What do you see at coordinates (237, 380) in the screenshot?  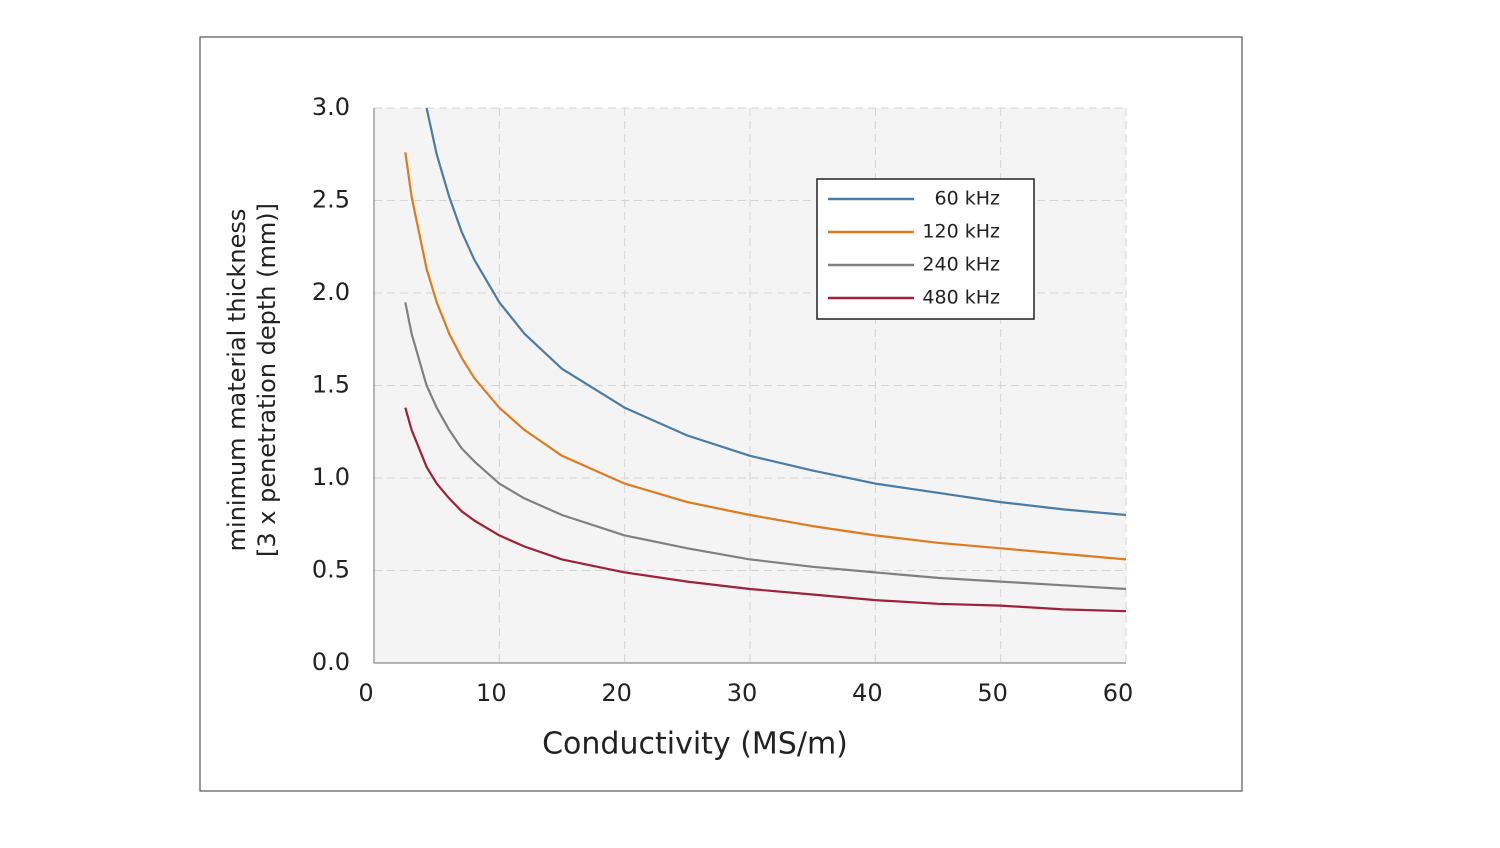 I see `y-axis-label: minimum material thickness` at bounding box center [237, 380].